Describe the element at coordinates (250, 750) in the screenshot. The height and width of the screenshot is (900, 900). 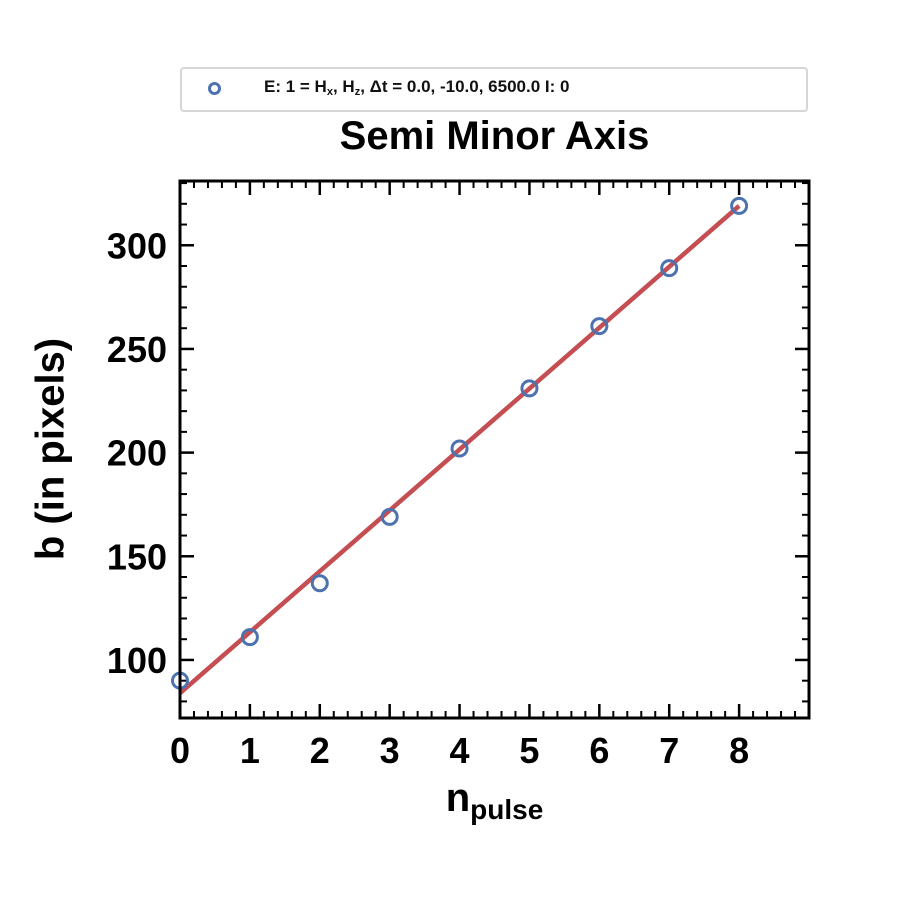
I see `x-tick-label: 1` at that location.